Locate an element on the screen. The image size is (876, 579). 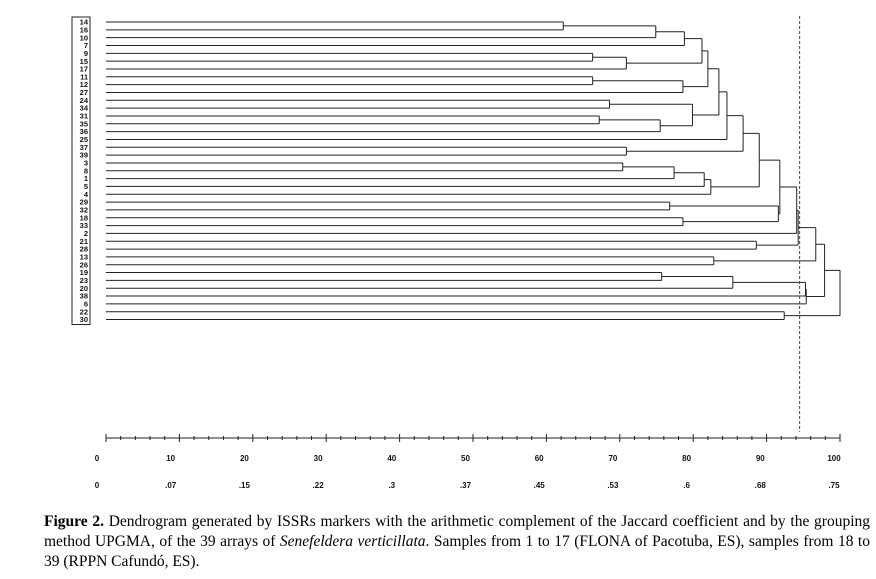
leaf-label: 9 is located at coordinates (86, 53).